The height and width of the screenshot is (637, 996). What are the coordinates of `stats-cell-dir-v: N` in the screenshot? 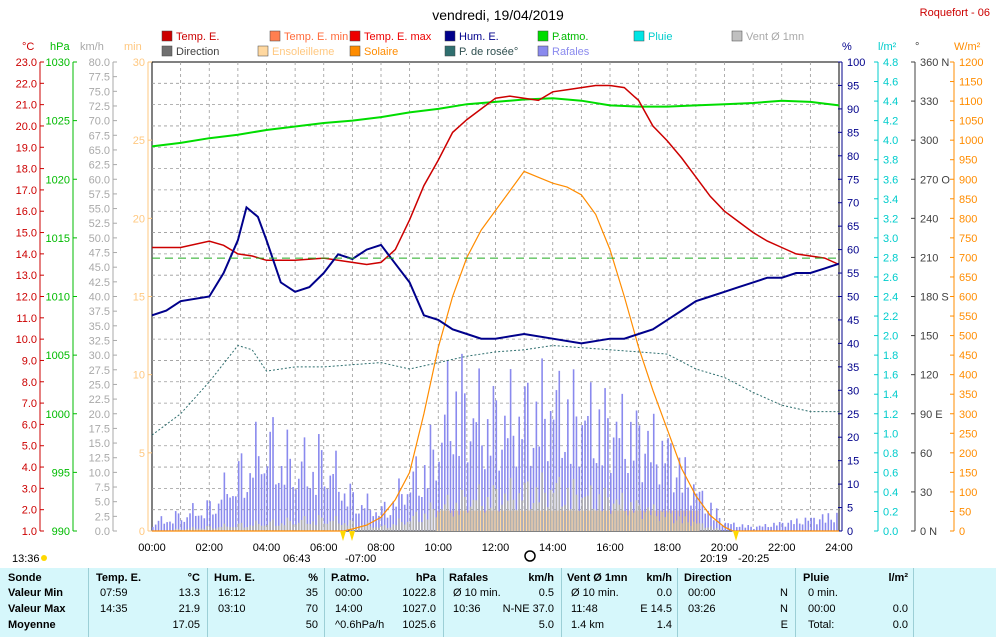 It's located at (784, 593).